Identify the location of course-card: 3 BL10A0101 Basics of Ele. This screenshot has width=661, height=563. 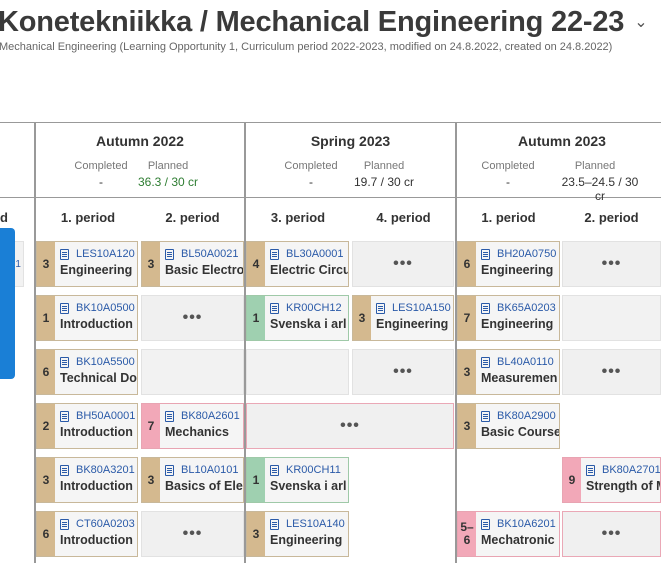
(192, 480).